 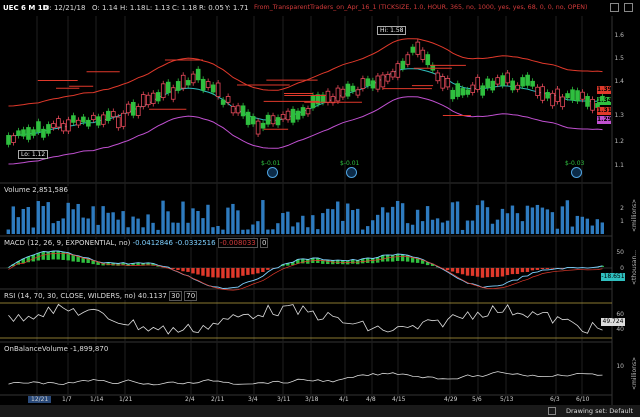 I want to click on close-icon, so click(x=628, y=7).